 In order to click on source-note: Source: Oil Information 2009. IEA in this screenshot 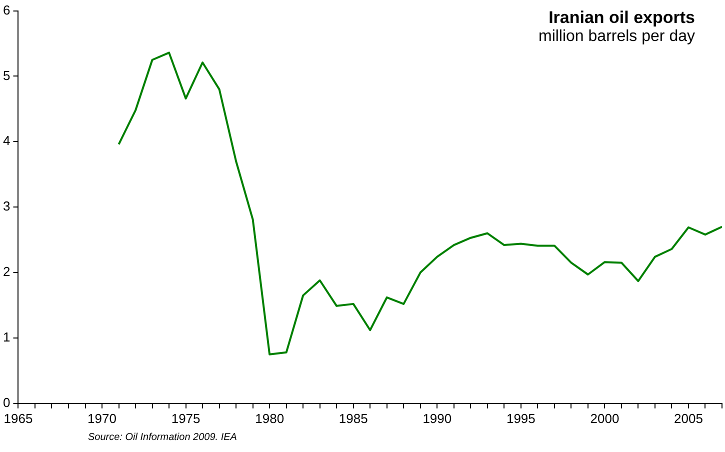, I will do `click(162, 437)`.